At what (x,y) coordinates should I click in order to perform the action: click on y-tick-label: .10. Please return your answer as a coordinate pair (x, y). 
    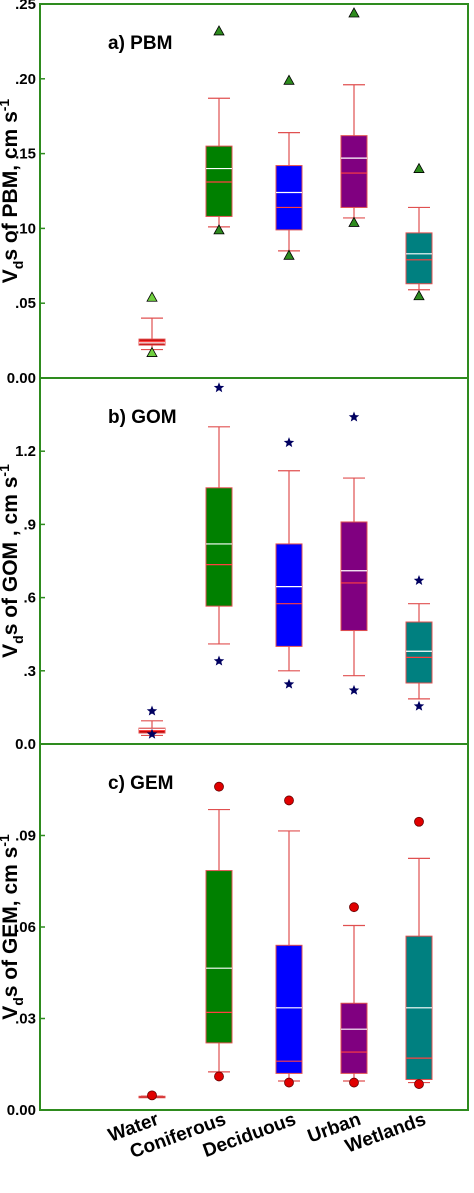
    Looking at the image, I should click on (25, 228).